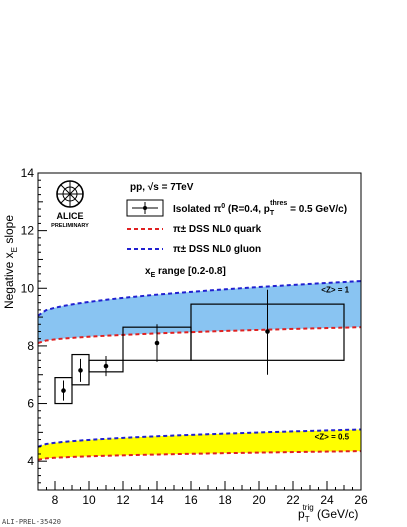  What do you see at coordinates (259, 500) in the screenshot?
I see `x-tick-label: 20` at bounding box center [259, 500].